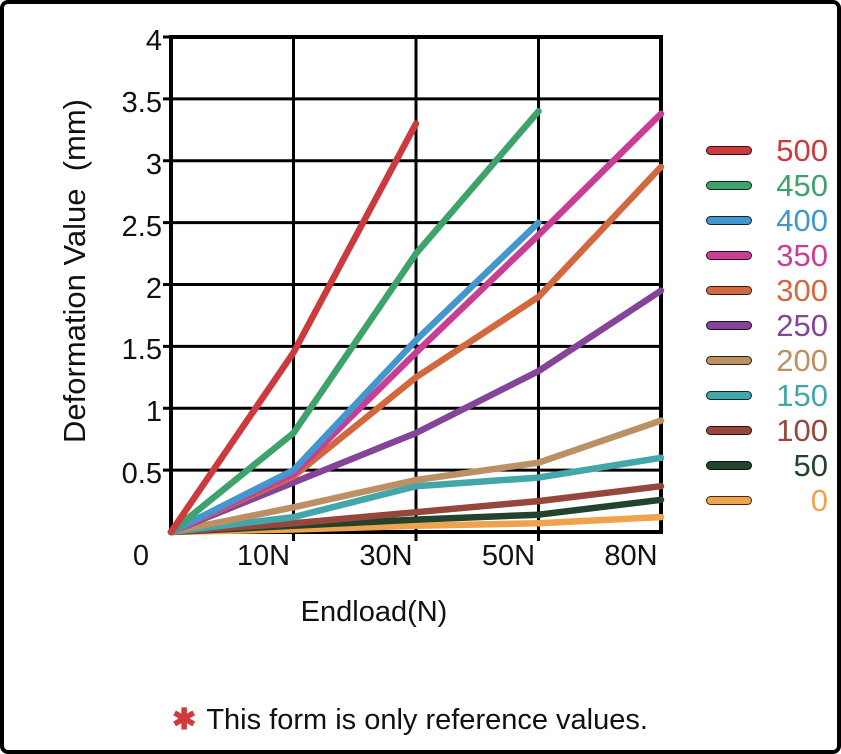 The width and height of the screenshot is (841, 754). Describe the element at coordinates (767, 430) in the screenshot. I see `legend-item-100: 100` at that location.